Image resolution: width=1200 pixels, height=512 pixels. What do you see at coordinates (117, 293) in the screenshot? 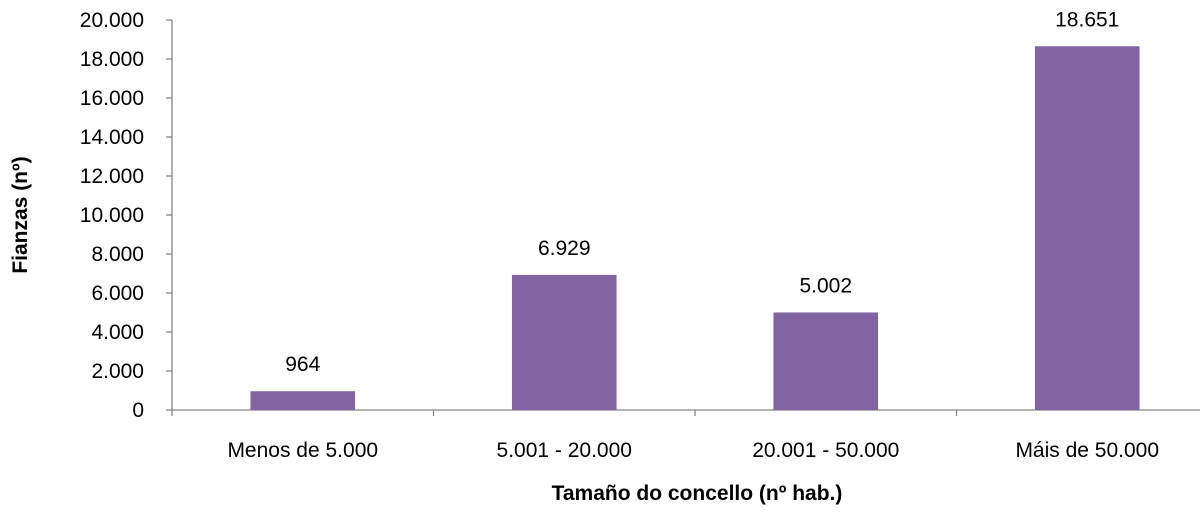
I see `y-tick-label: 6.000` at bounding box center [117, 293].